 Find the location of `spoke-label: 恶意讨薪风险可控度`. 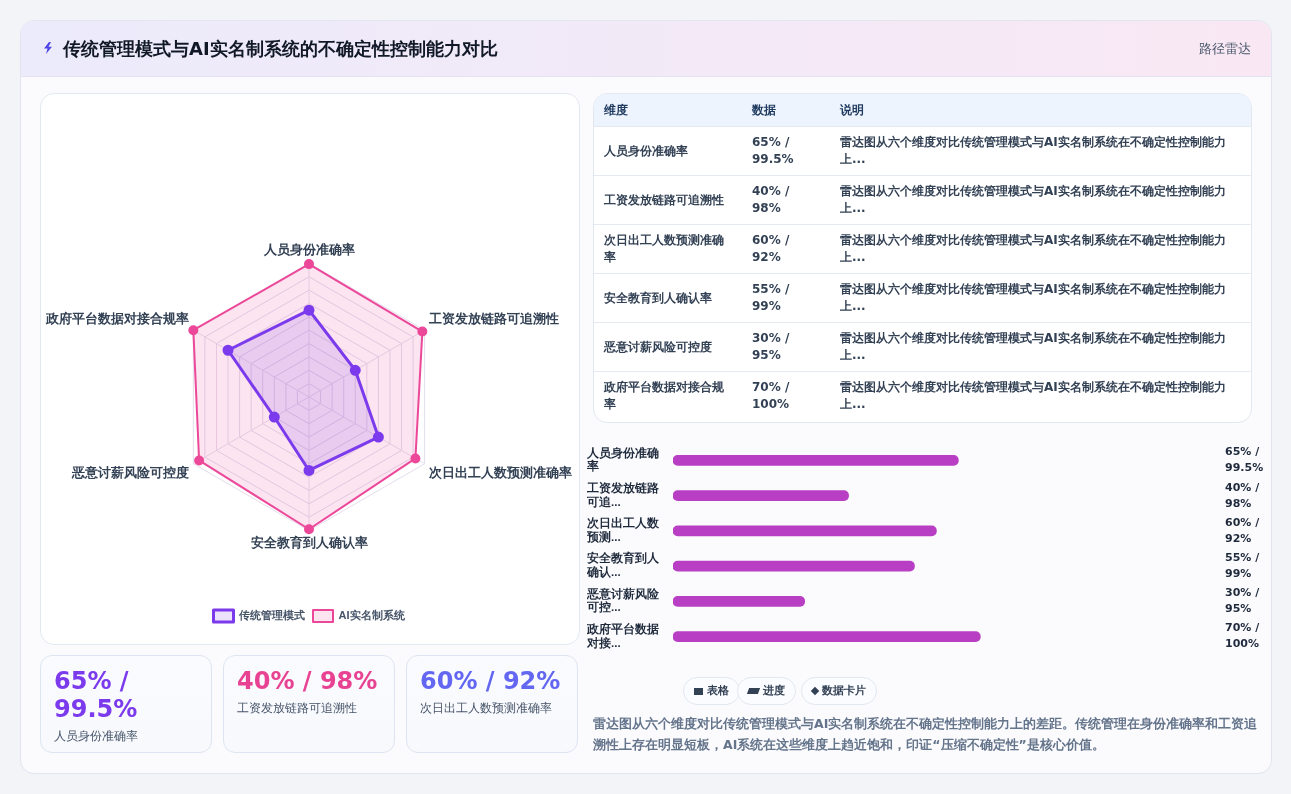

spoke-label: 恶意讨薪风险可控度 is located at coordinates (130, 473).